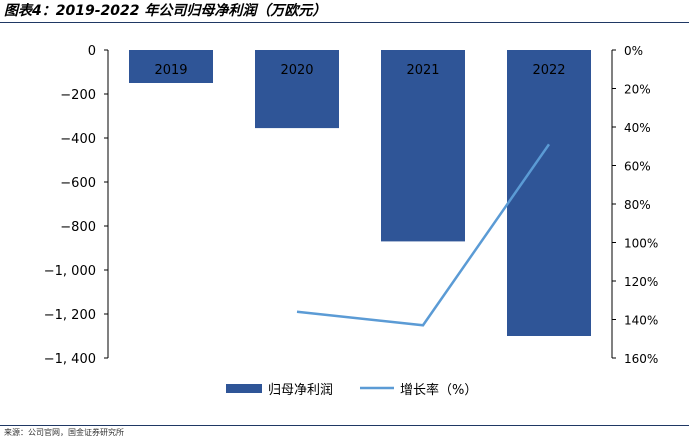 The image size is (689, 438). What do you see at coordinates (422, 70) in the screenshot?
I see `category-label: 2021` at bounding box center [422, 70].